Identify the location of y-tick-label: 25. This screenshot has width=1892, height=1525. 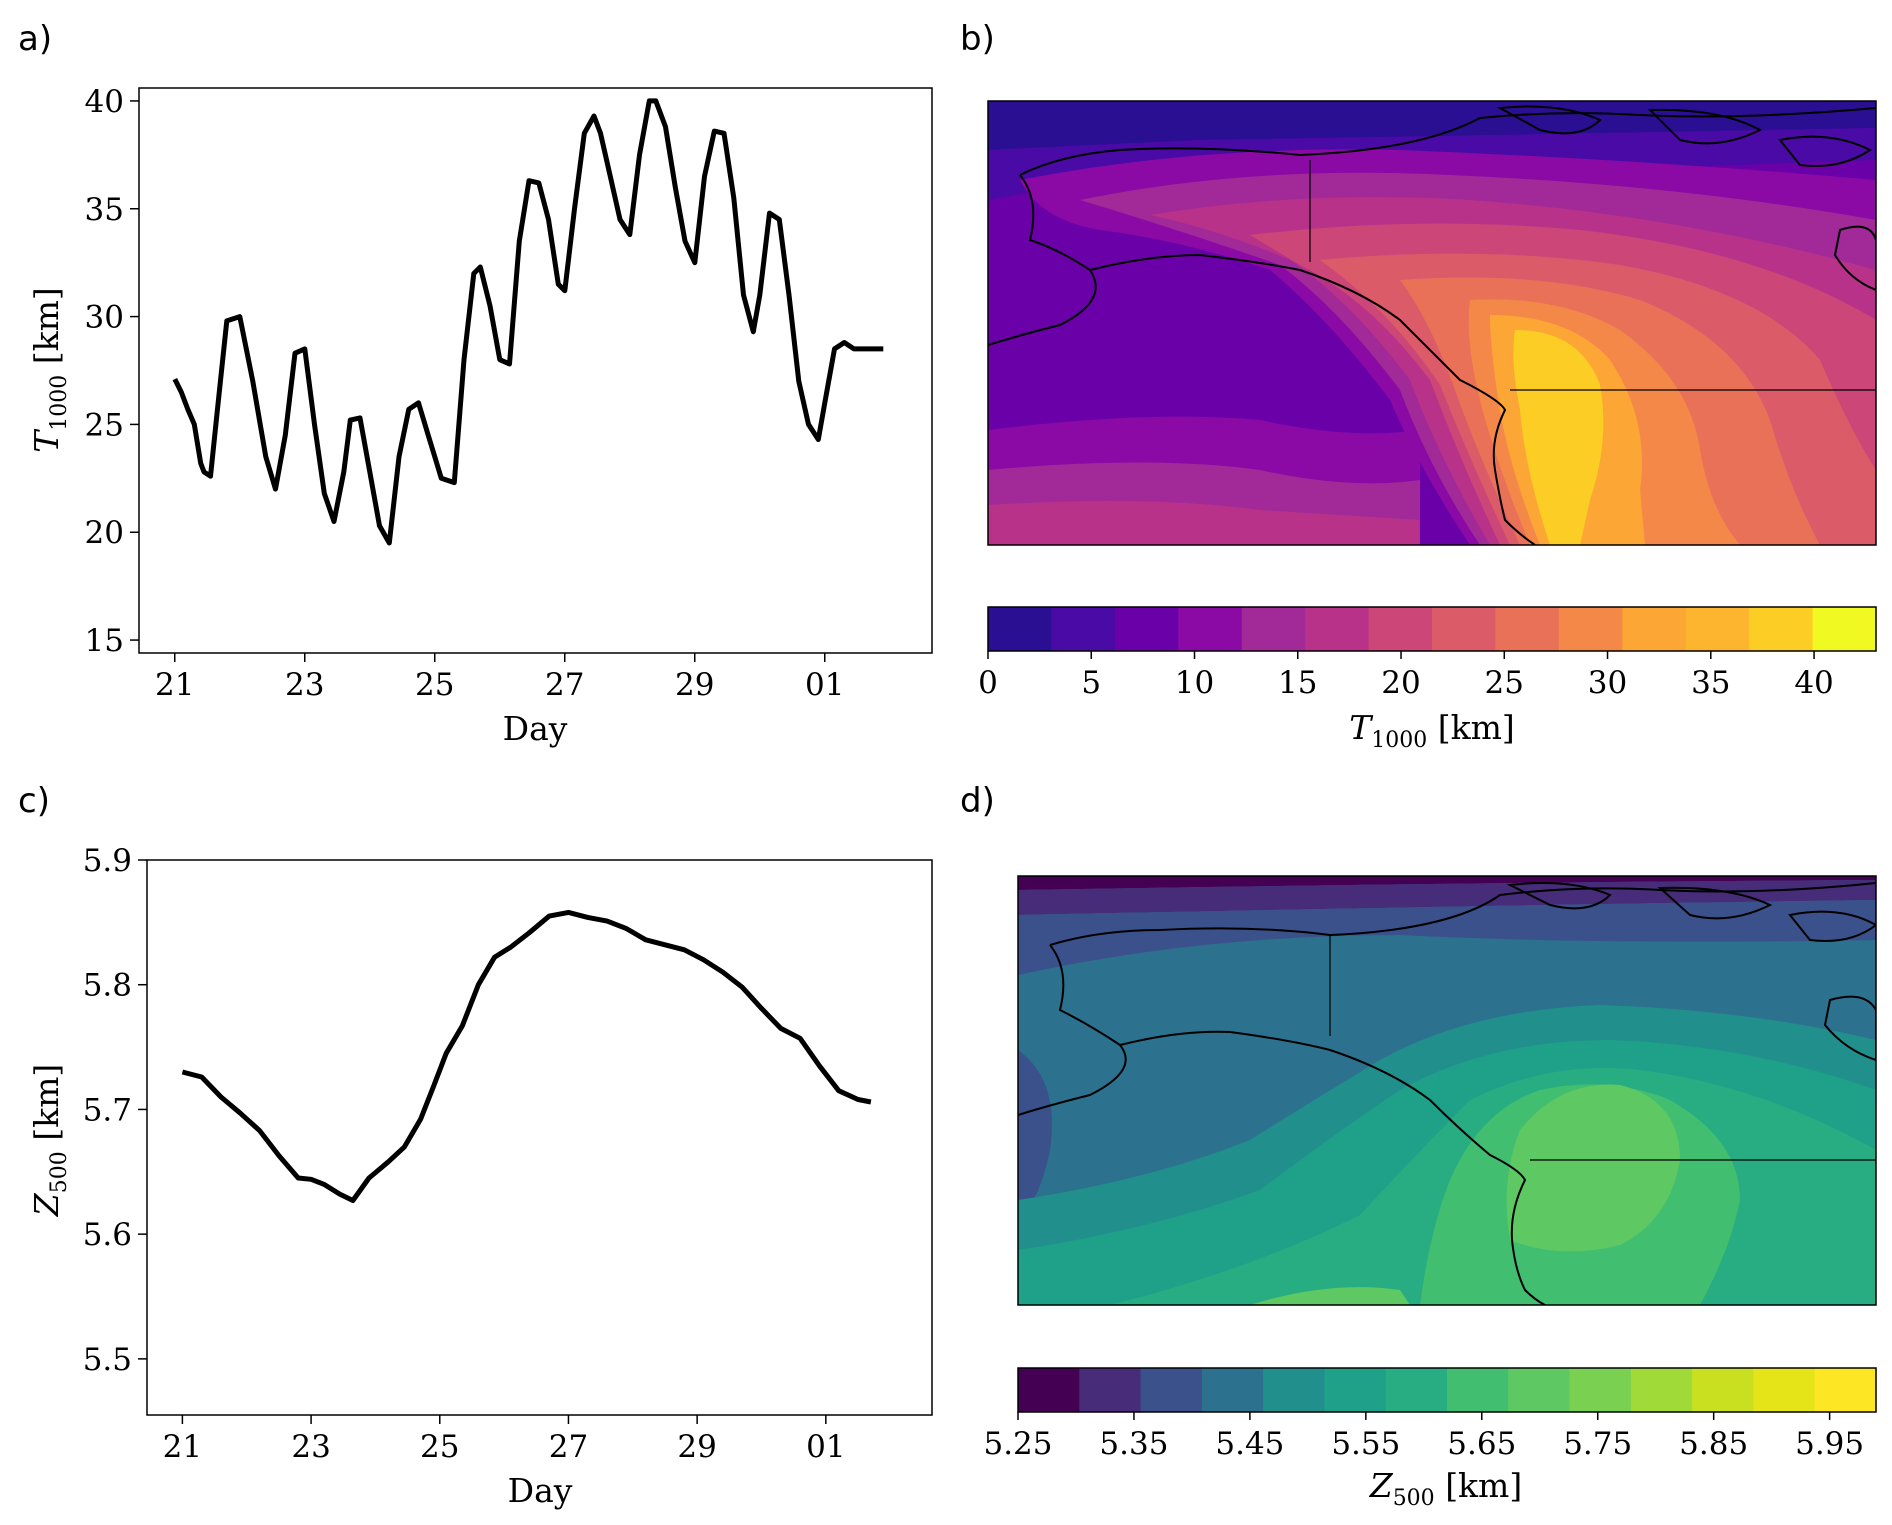
(104, 425).